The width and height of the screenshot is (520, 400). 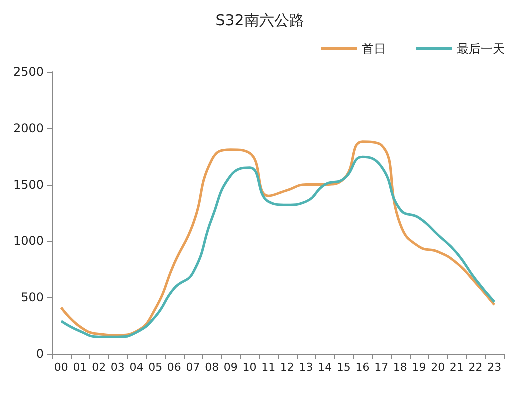 I want to click on y-tick-label: 500, so click(x=32, y=297).